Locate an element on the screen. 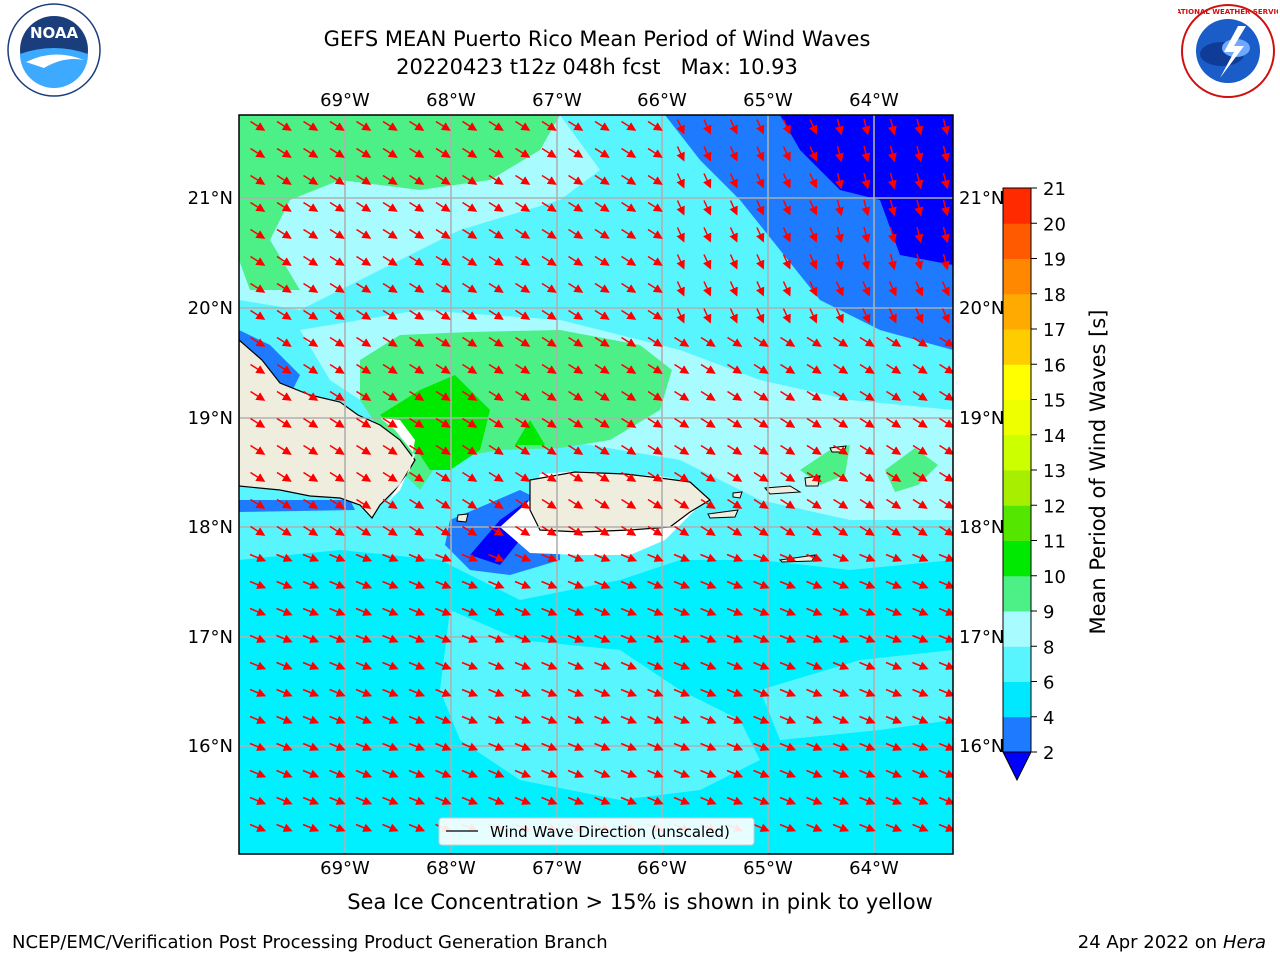  lat-label-right: 17°N is located at coordinates (981, 637).